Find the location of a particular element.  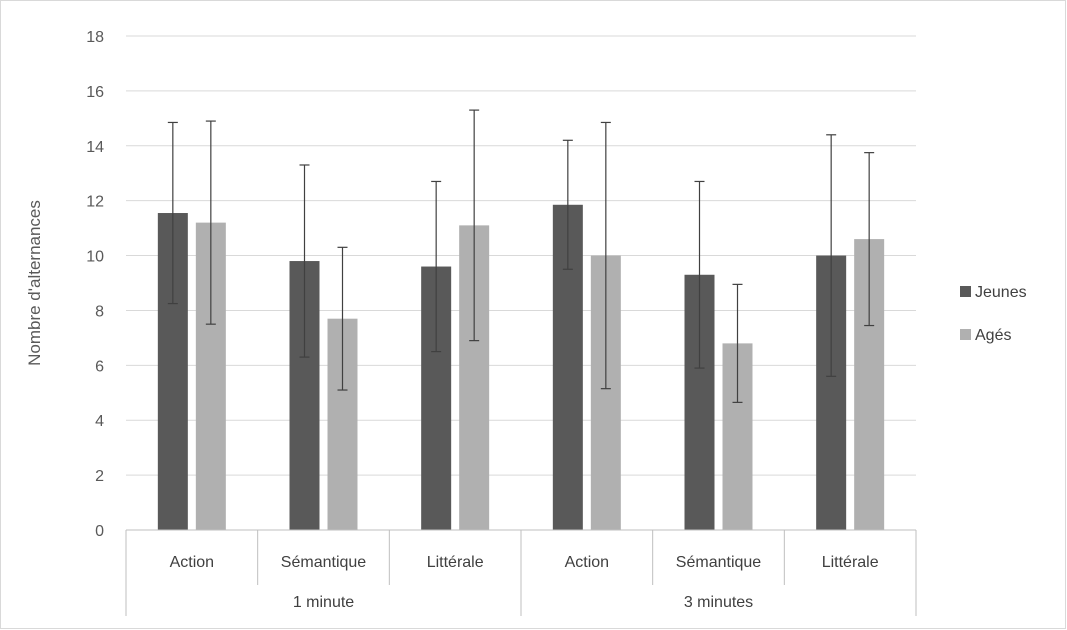

legend-label: Agés is located at coordinates (993, 335).